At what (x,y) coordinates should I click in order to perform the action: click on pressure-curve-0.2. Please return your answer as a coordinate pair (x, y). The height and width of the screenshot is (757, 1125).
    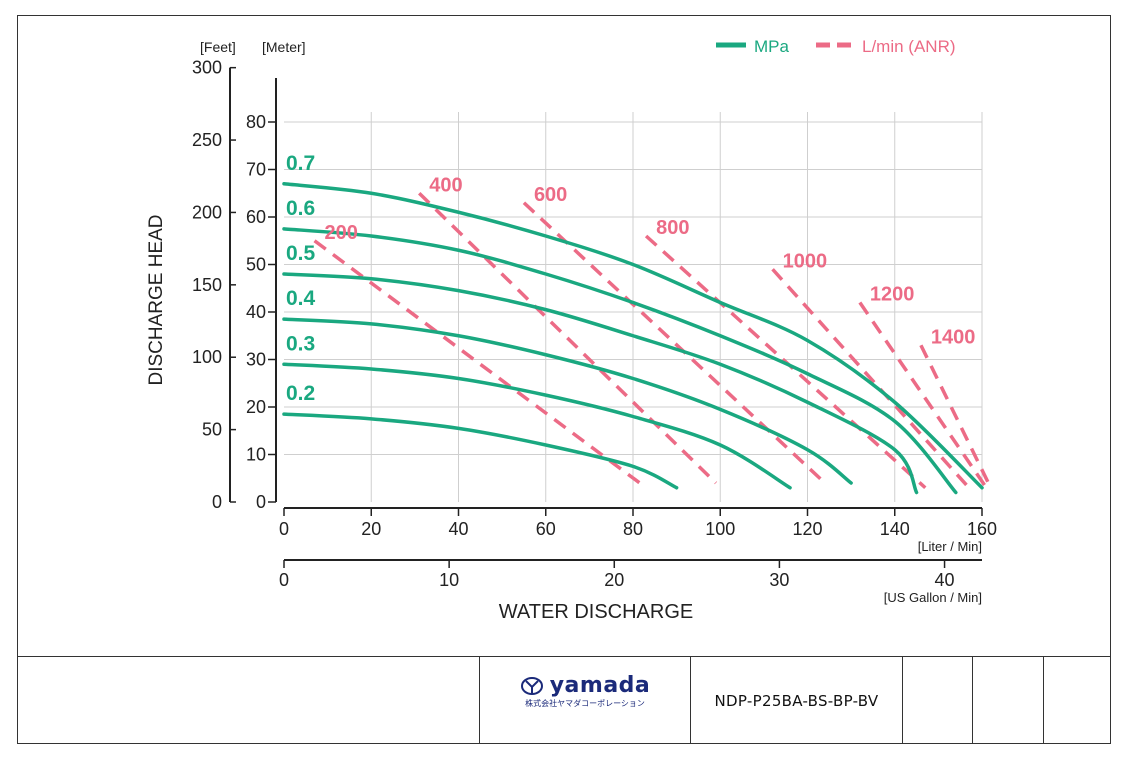
    Looking at the image, I should click on (480, 451).